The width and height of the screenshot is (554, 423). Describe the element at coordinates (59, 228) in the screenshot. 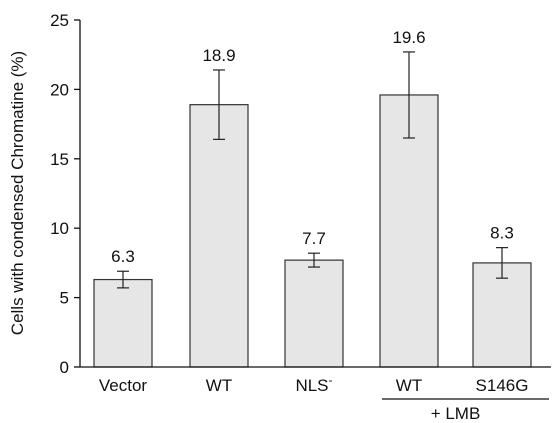

I see `y-tick-label: 10` at that location.